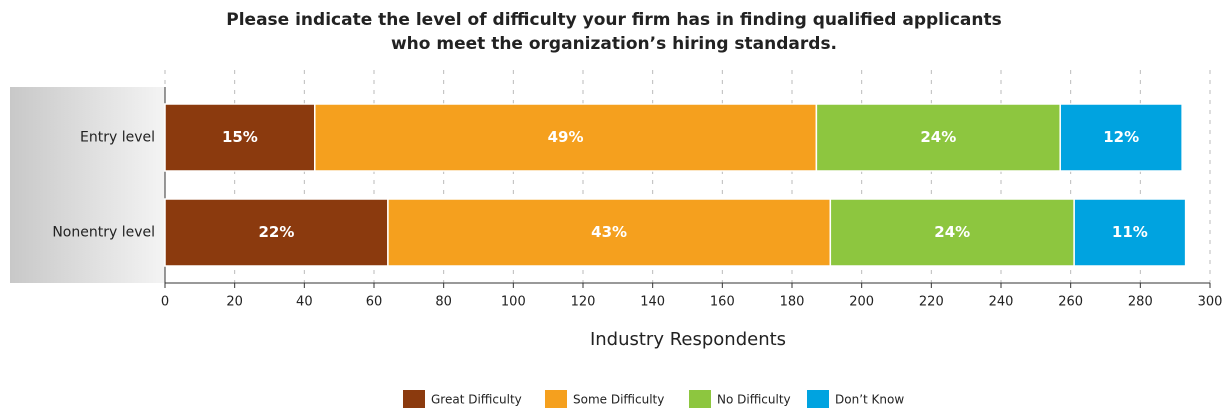 The width and height of the screenshot is (1228, 414). I want to click on x-tick-label: 40, so click(304, 302).